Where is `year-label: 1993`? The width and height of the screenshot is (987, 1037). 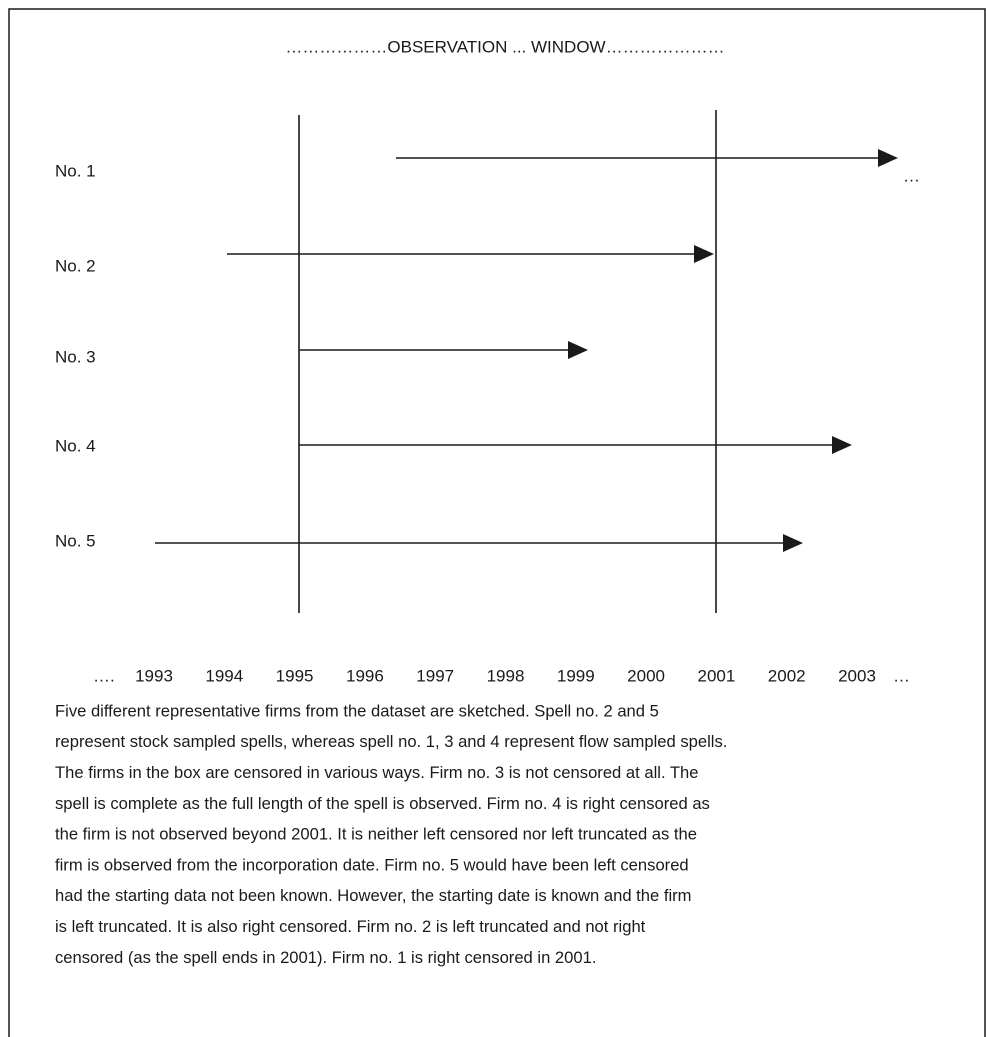 year-label: 1993 is located at coordinates (154, 675).